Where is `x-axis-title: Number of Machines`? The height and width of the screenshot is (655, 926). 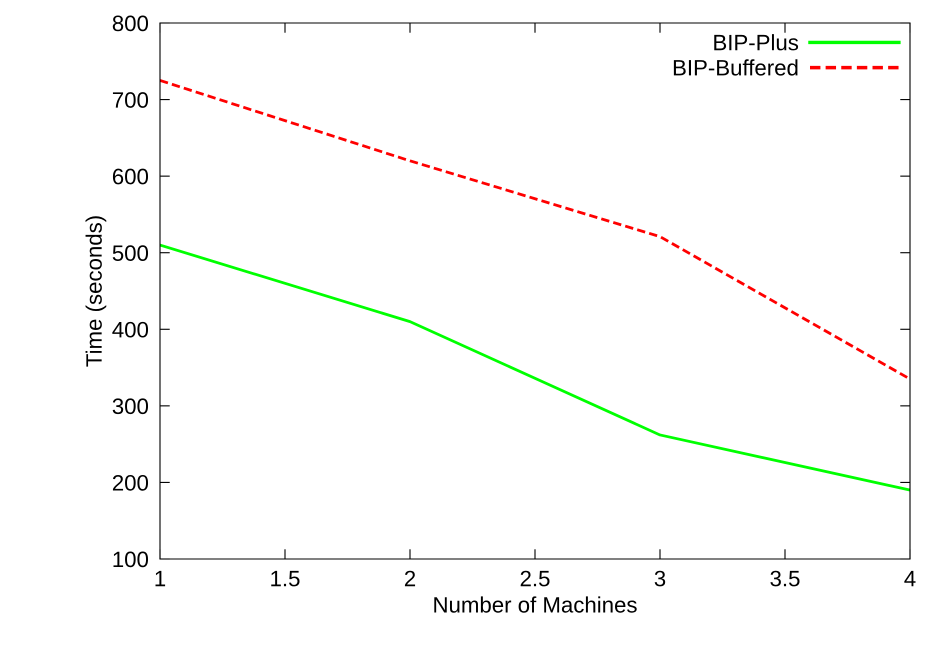
x-axis-title: Number of Machines is located at coordinates (535, 604).